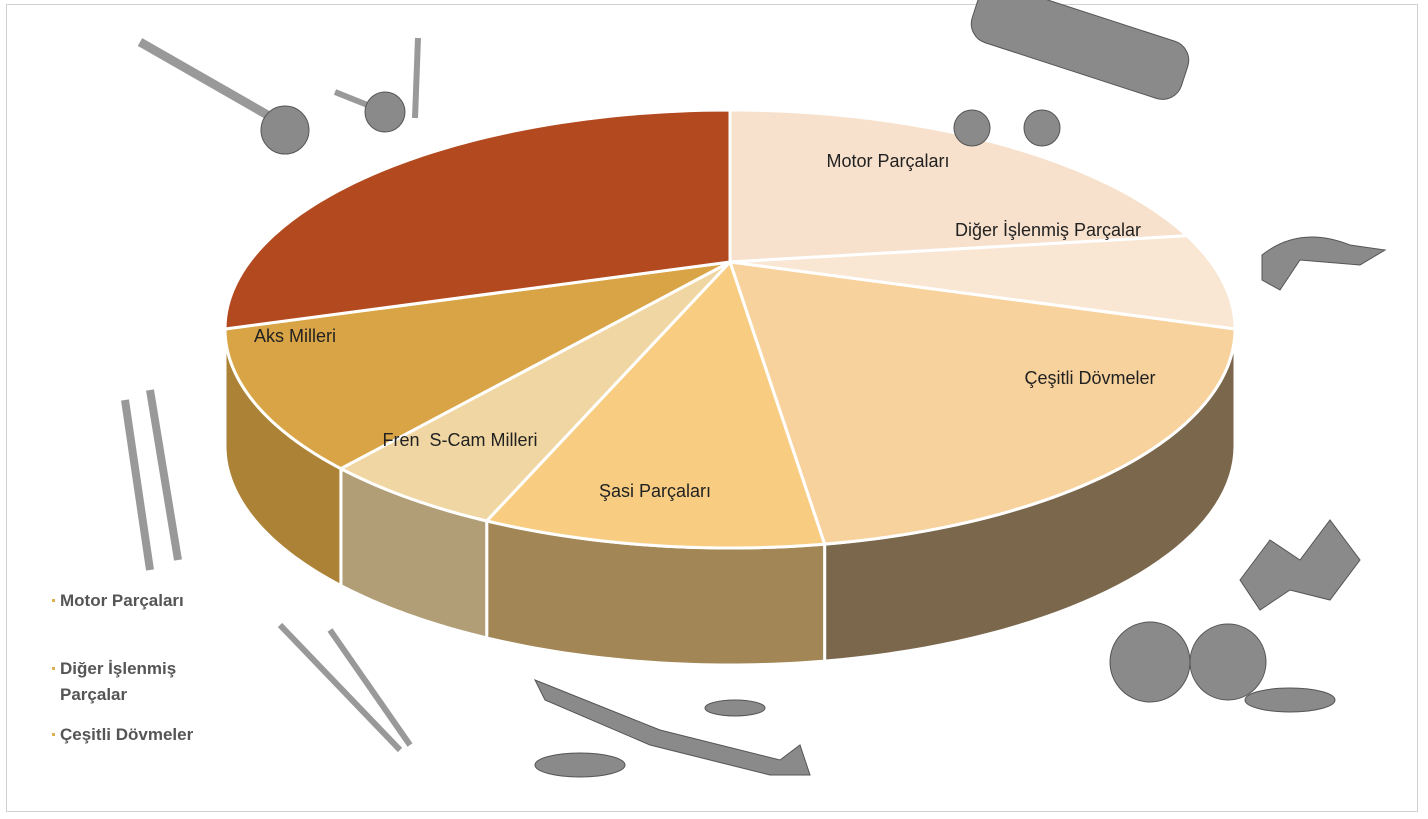 This screenshot has height=819, width=1428. Describe the element at coordinates (146, 735) in the screenshot. I see `legend-entry: Çeşitli Dövmeler` at that location.